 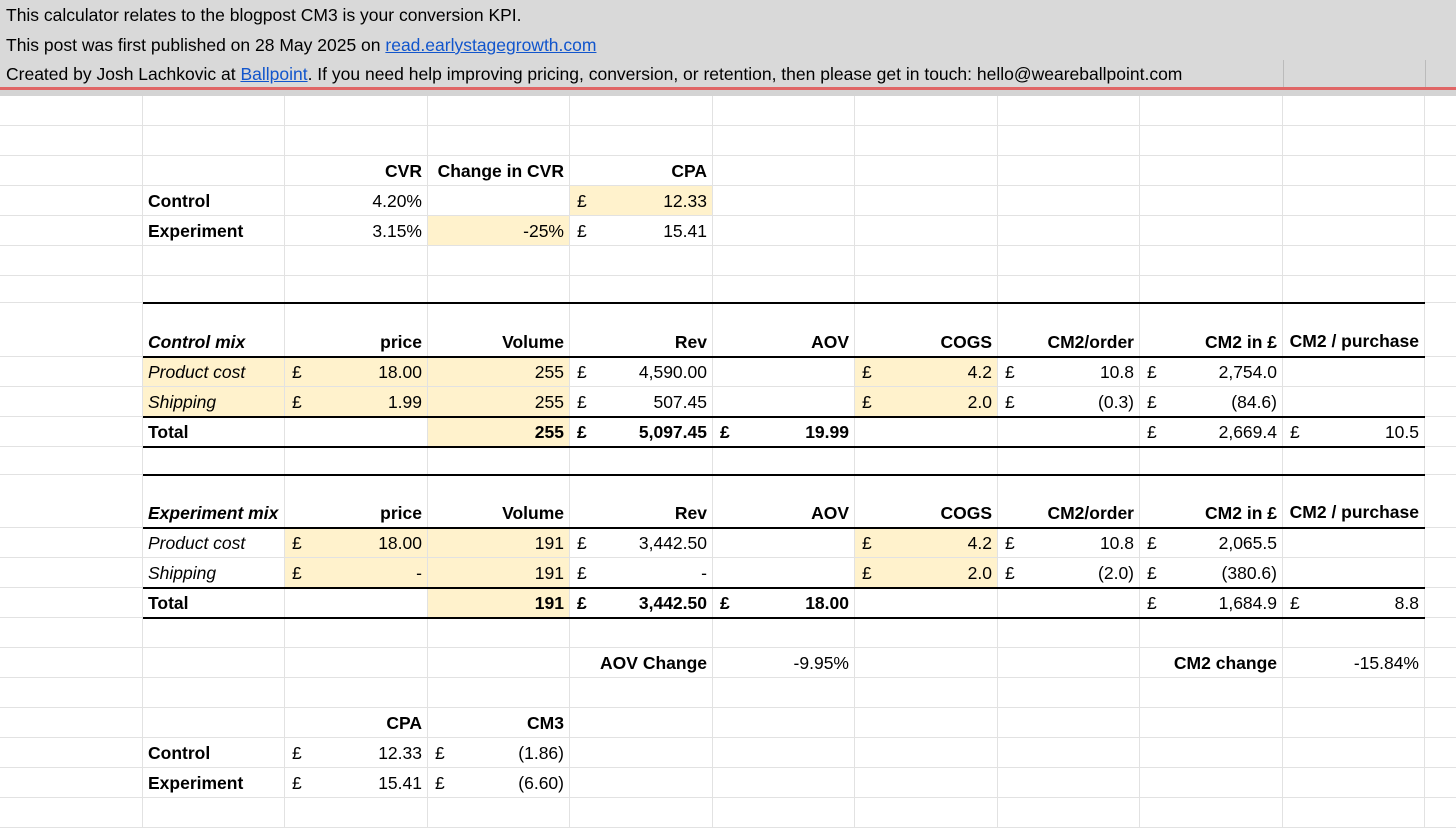 I want to click on cell: £5,097.45, so click(x=641, y=432).